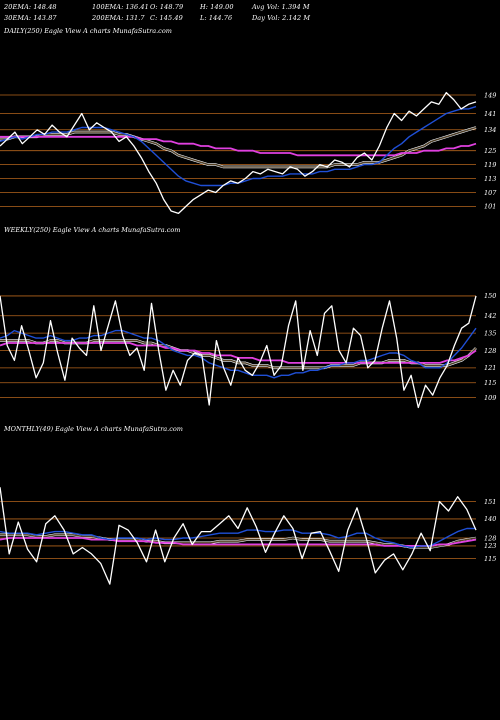 The width and height of the screenshot is (500, 720). I want to click on price-level-label: 107, so click(490, 193).